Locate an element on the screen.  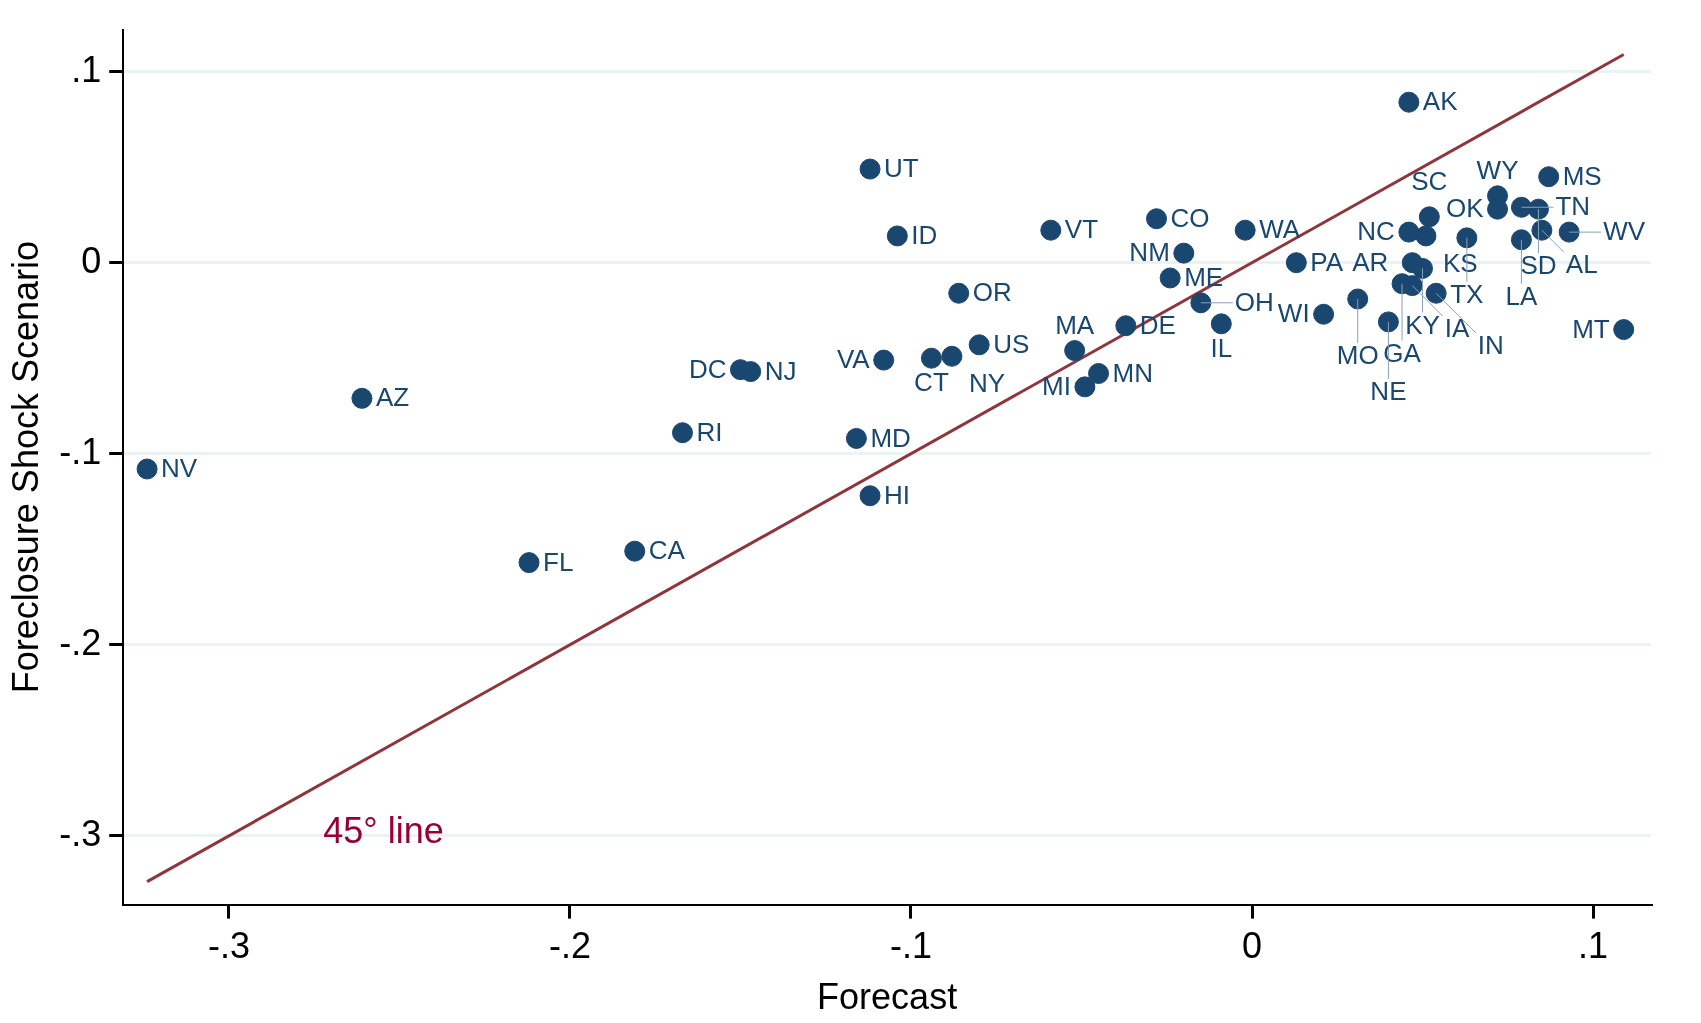
data-label: KS is located at coordinates (1460, 263).